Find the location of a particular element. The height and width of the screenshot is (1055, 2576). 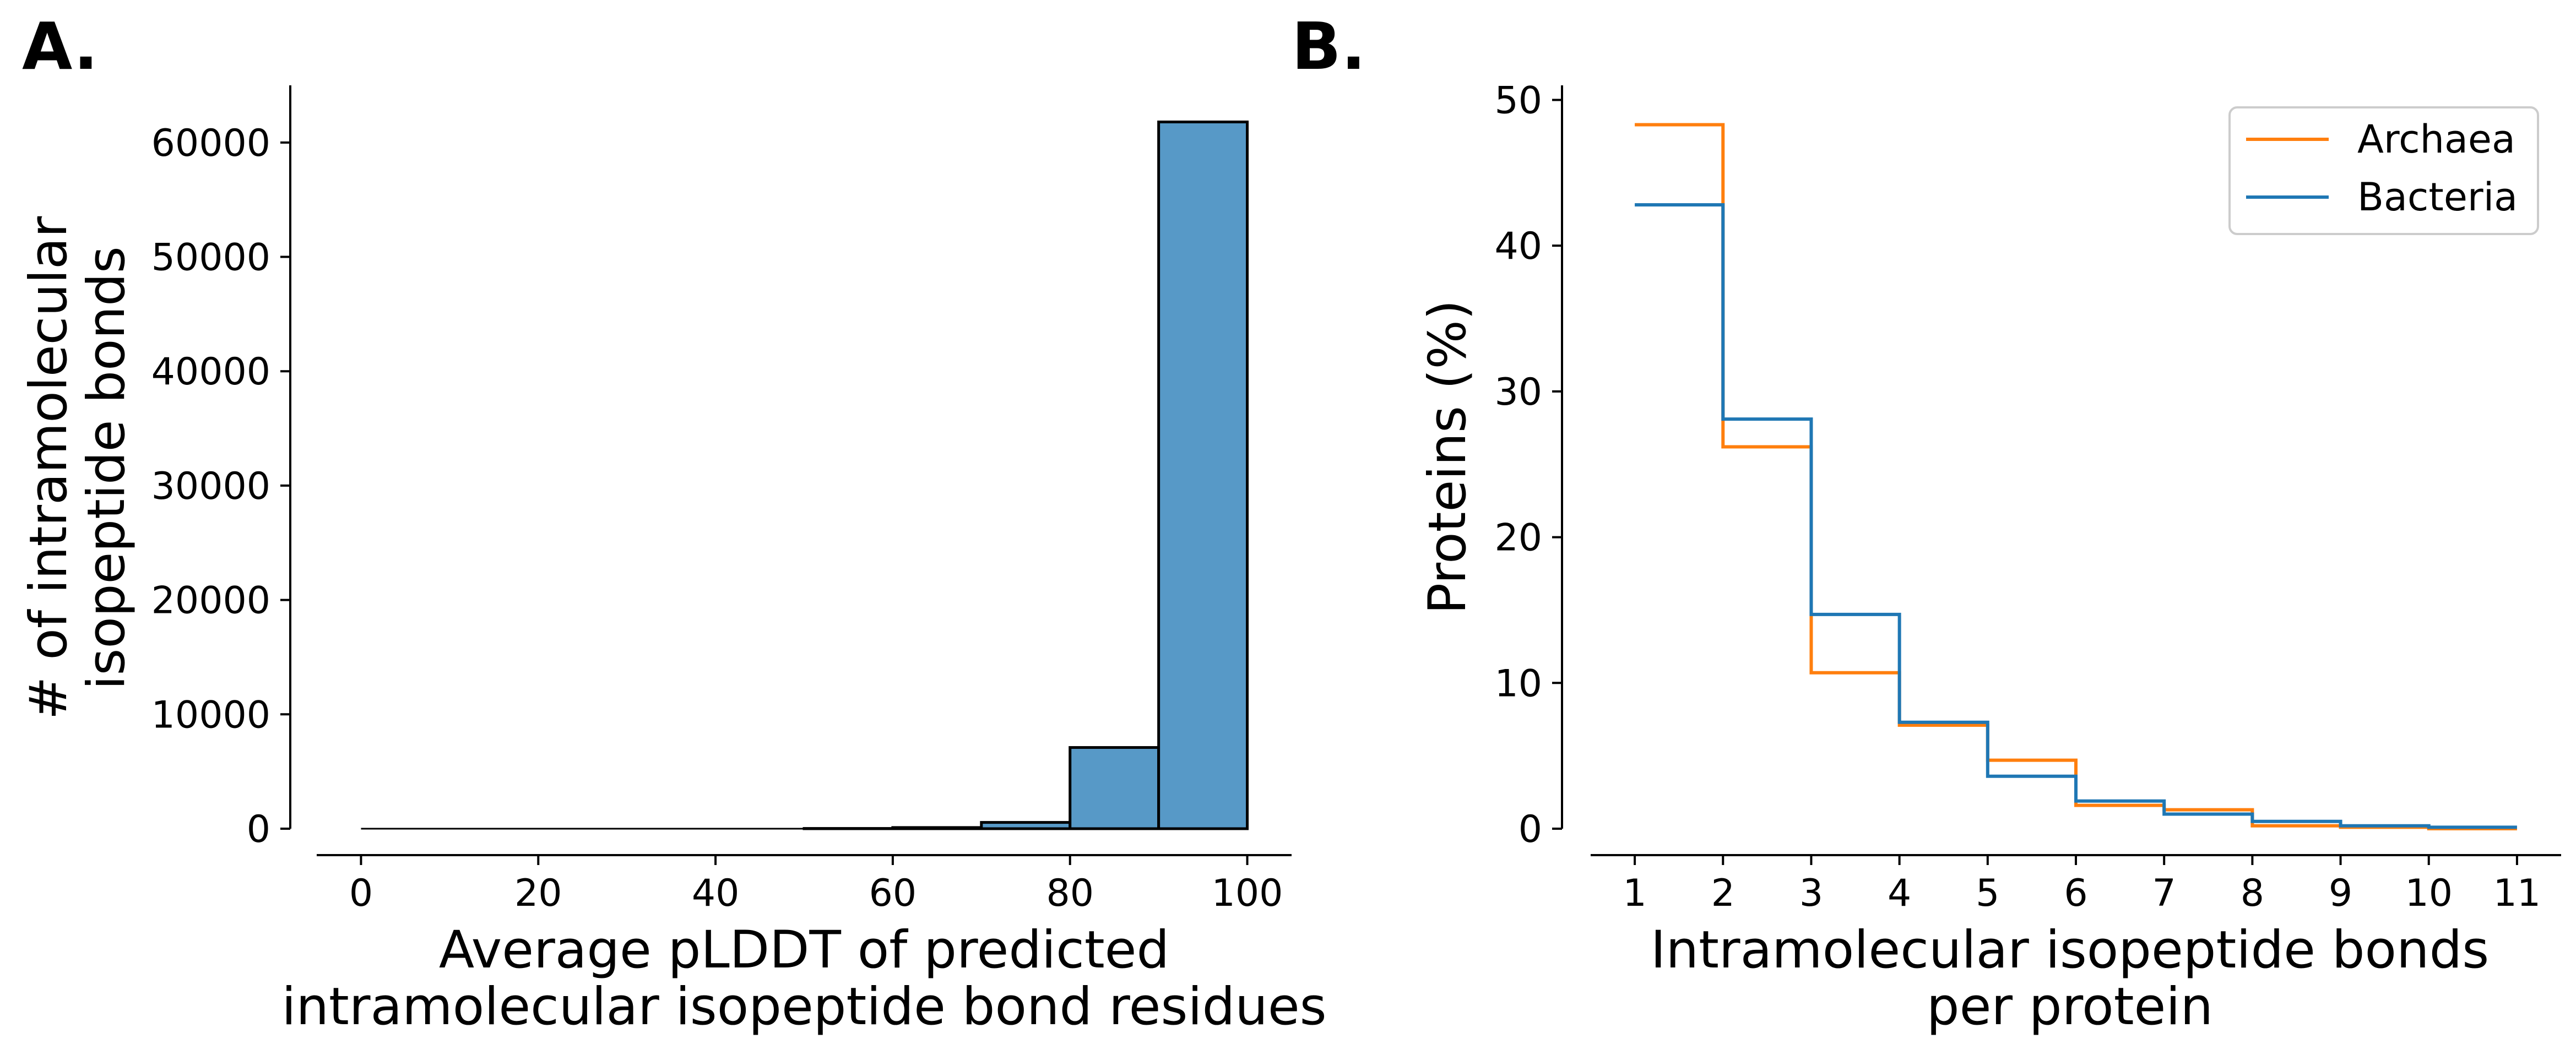

y-tick-label: 40000 is located at coordinates (211, 372).